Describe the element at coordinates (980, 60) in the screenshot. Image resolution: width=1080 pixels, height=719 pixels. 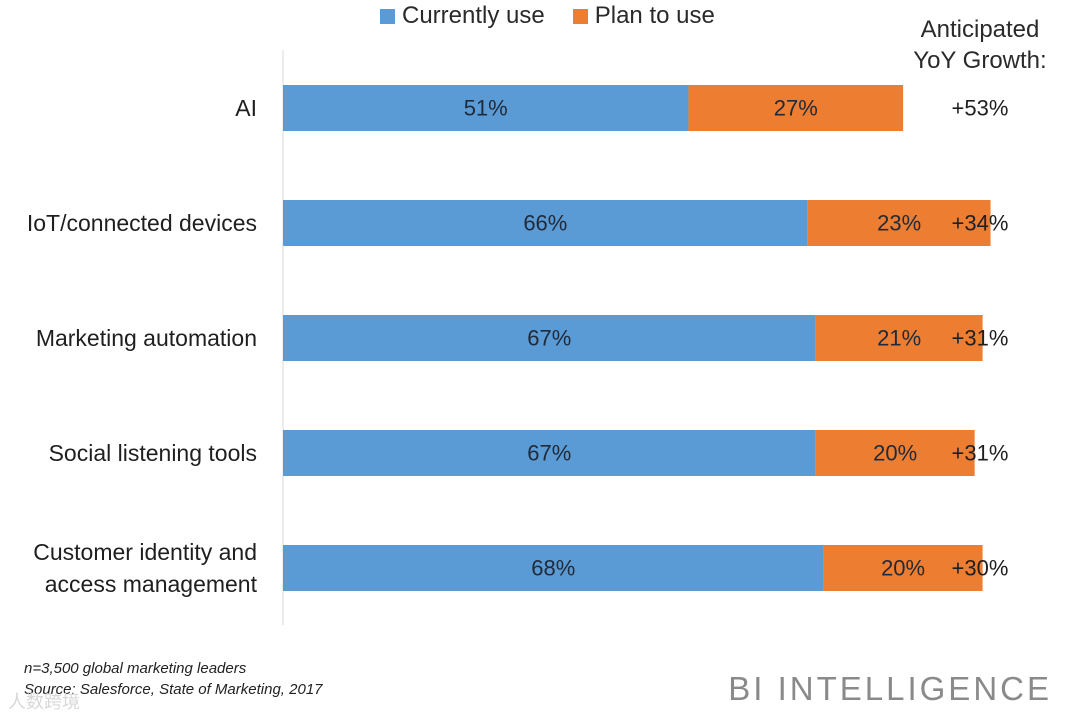
I see `growth-header-line-2: YoY Growth:` at that location.